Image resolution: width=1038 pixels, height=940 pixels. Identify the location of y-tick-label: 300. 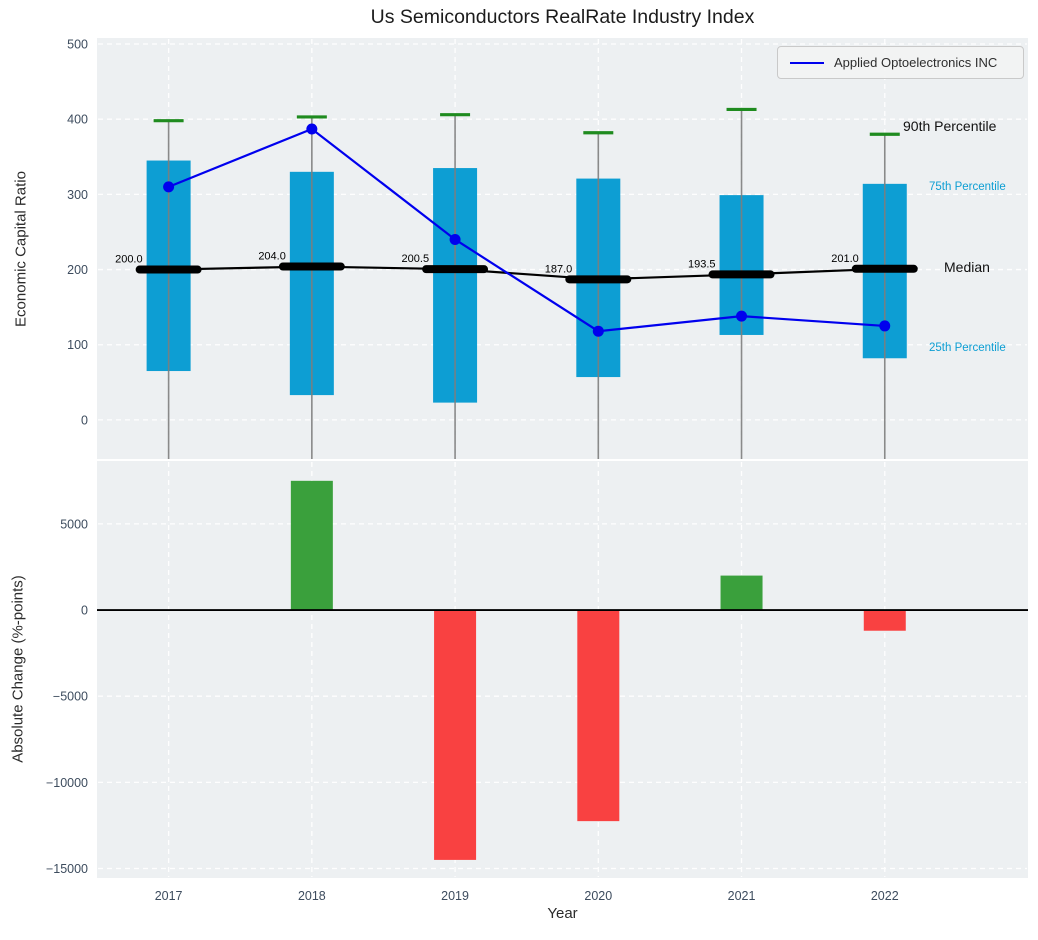
(77, 195).